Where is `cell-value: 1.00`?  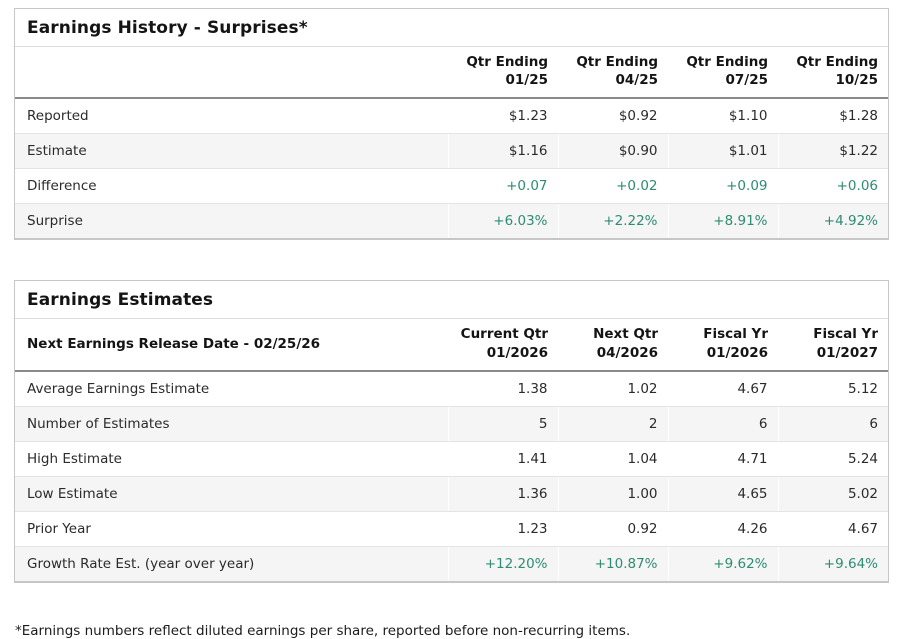
cell-value: 1.00 is located at coordinates (612, 494).